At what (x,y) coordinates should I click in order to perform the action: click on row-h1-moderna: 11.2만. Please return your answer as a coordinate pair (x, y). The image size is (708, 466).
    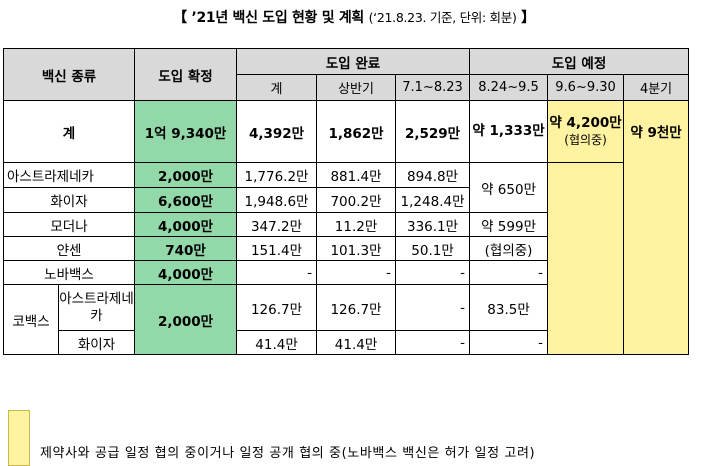
    Looking at the image, I should click on (356, 224).